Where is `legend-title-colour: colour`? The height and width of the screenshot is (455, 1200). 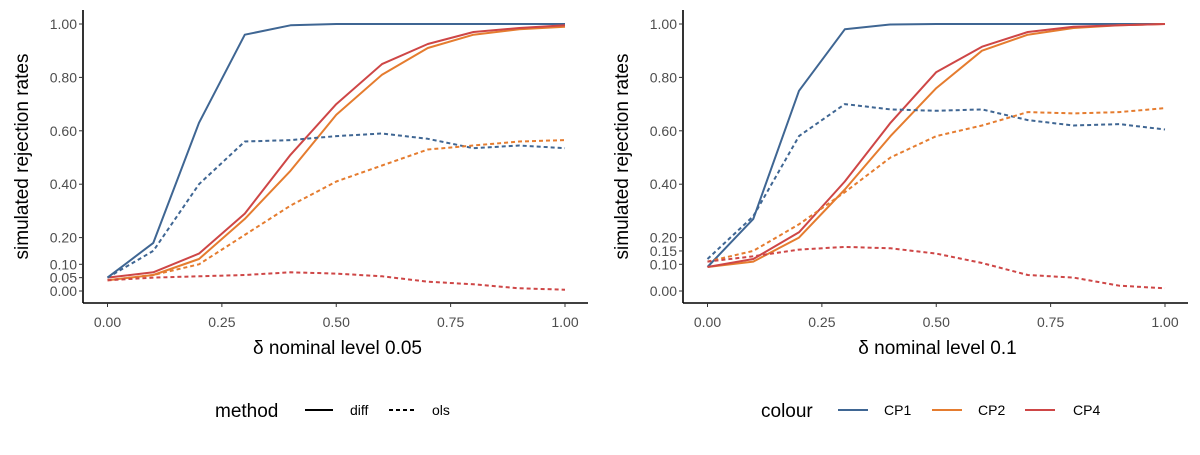 legend-title-colour: colour is located at coordinates (787, 411).